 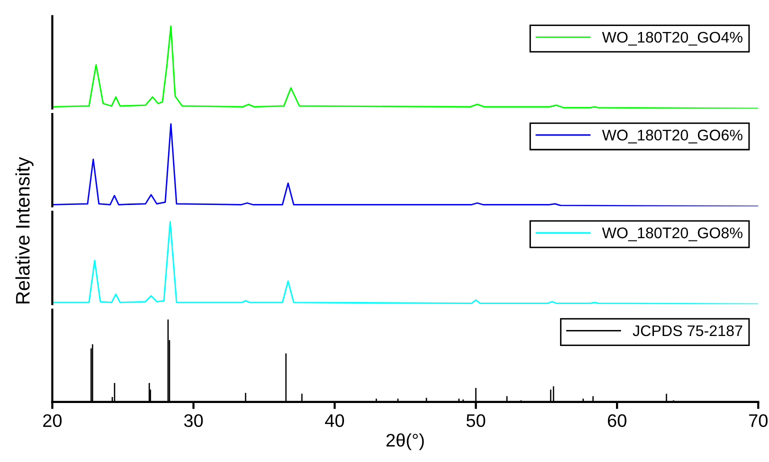 What do you see at coordinates (476, 421) in the screenshot?
I see `x-tick-label: 50` at bounding box center [476, 421].